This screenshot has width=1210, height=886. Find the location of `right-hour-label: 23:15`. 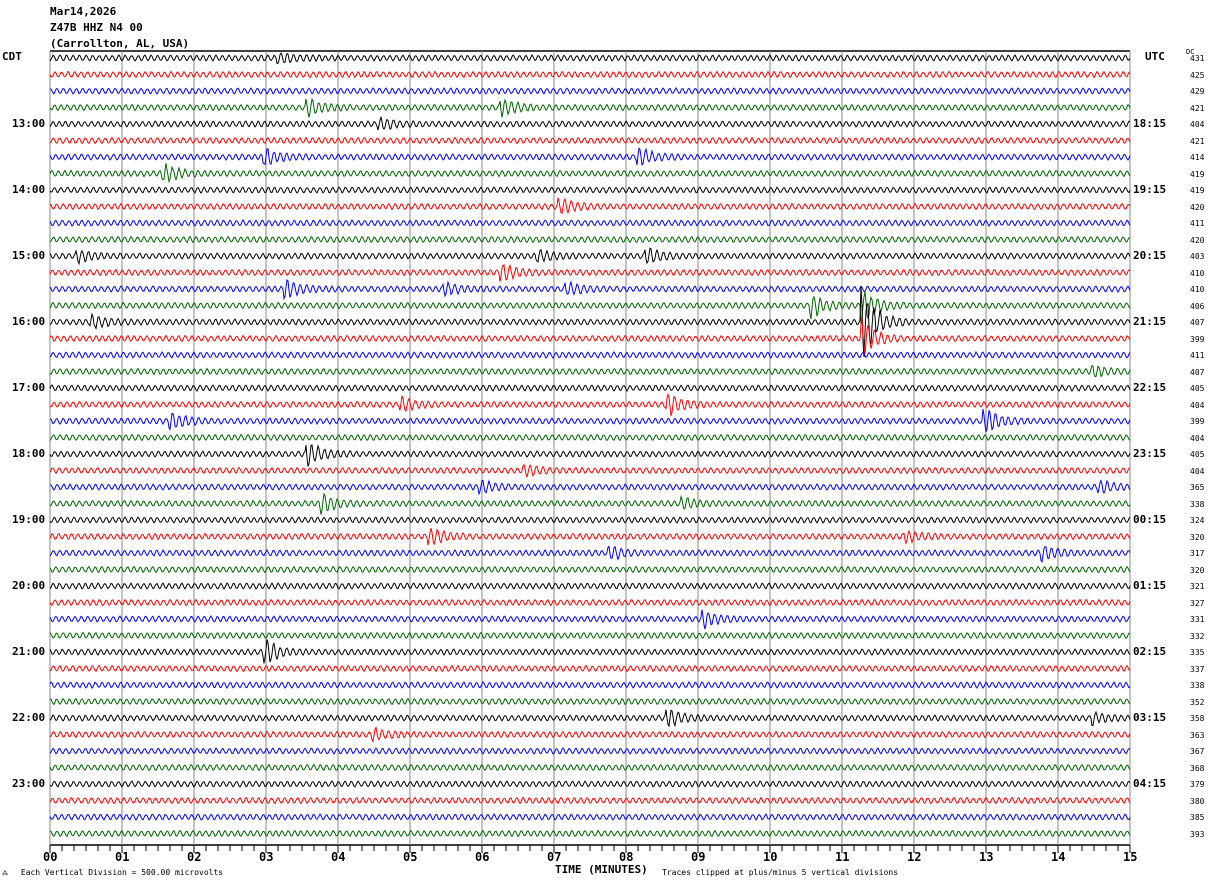

right-hour-label: 23:15 is located at coordinates (1150, 453).